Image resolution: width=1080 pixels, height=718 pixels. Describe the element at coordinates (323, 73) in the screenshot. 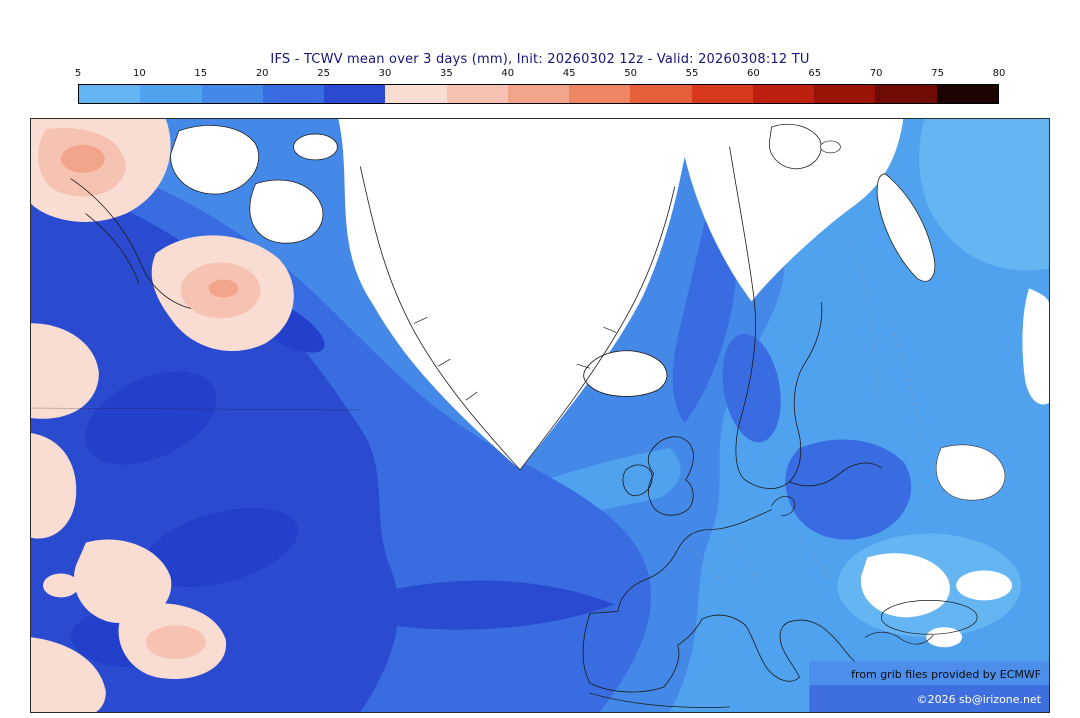

I see `colorbar-tick-label: 25` at that location.